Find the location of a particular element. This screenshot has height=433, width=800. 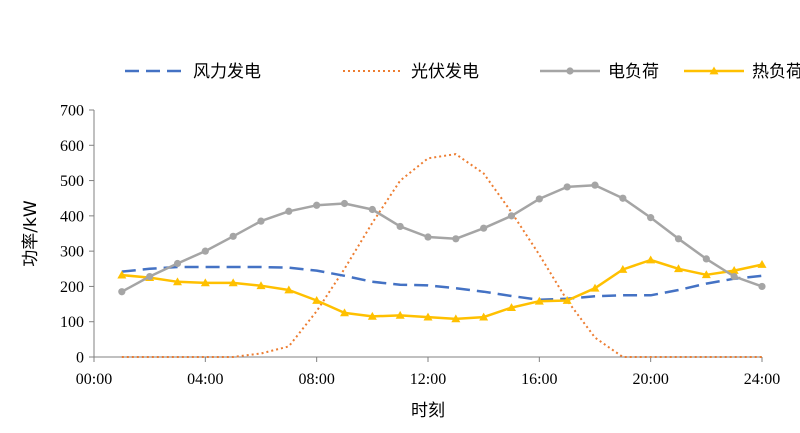

legend-label: 光伏发电 is located at coordinates (445, 72).